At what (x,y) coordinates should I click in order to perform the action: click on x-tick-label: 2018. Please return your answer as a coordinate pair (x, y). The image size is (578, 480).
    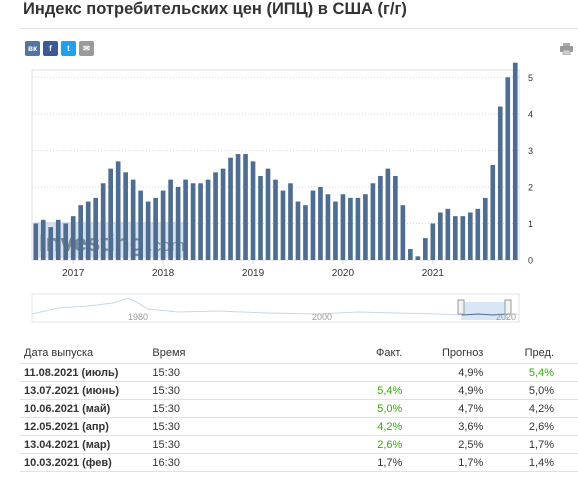
    Looking at the image, I should click on (163, 273).